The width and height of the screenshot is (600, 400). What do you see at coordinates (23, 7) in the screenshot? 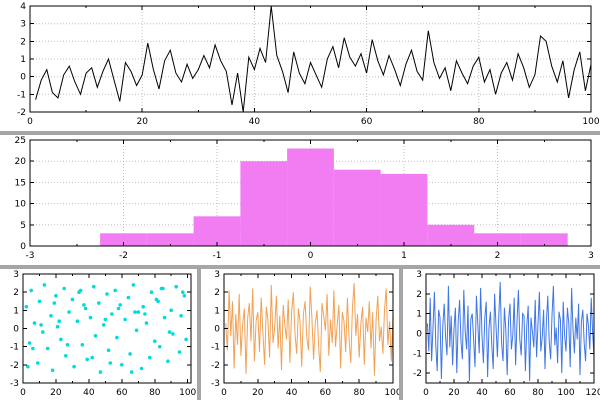
I see `svg-text: 4` at bounding box center [23, 7].